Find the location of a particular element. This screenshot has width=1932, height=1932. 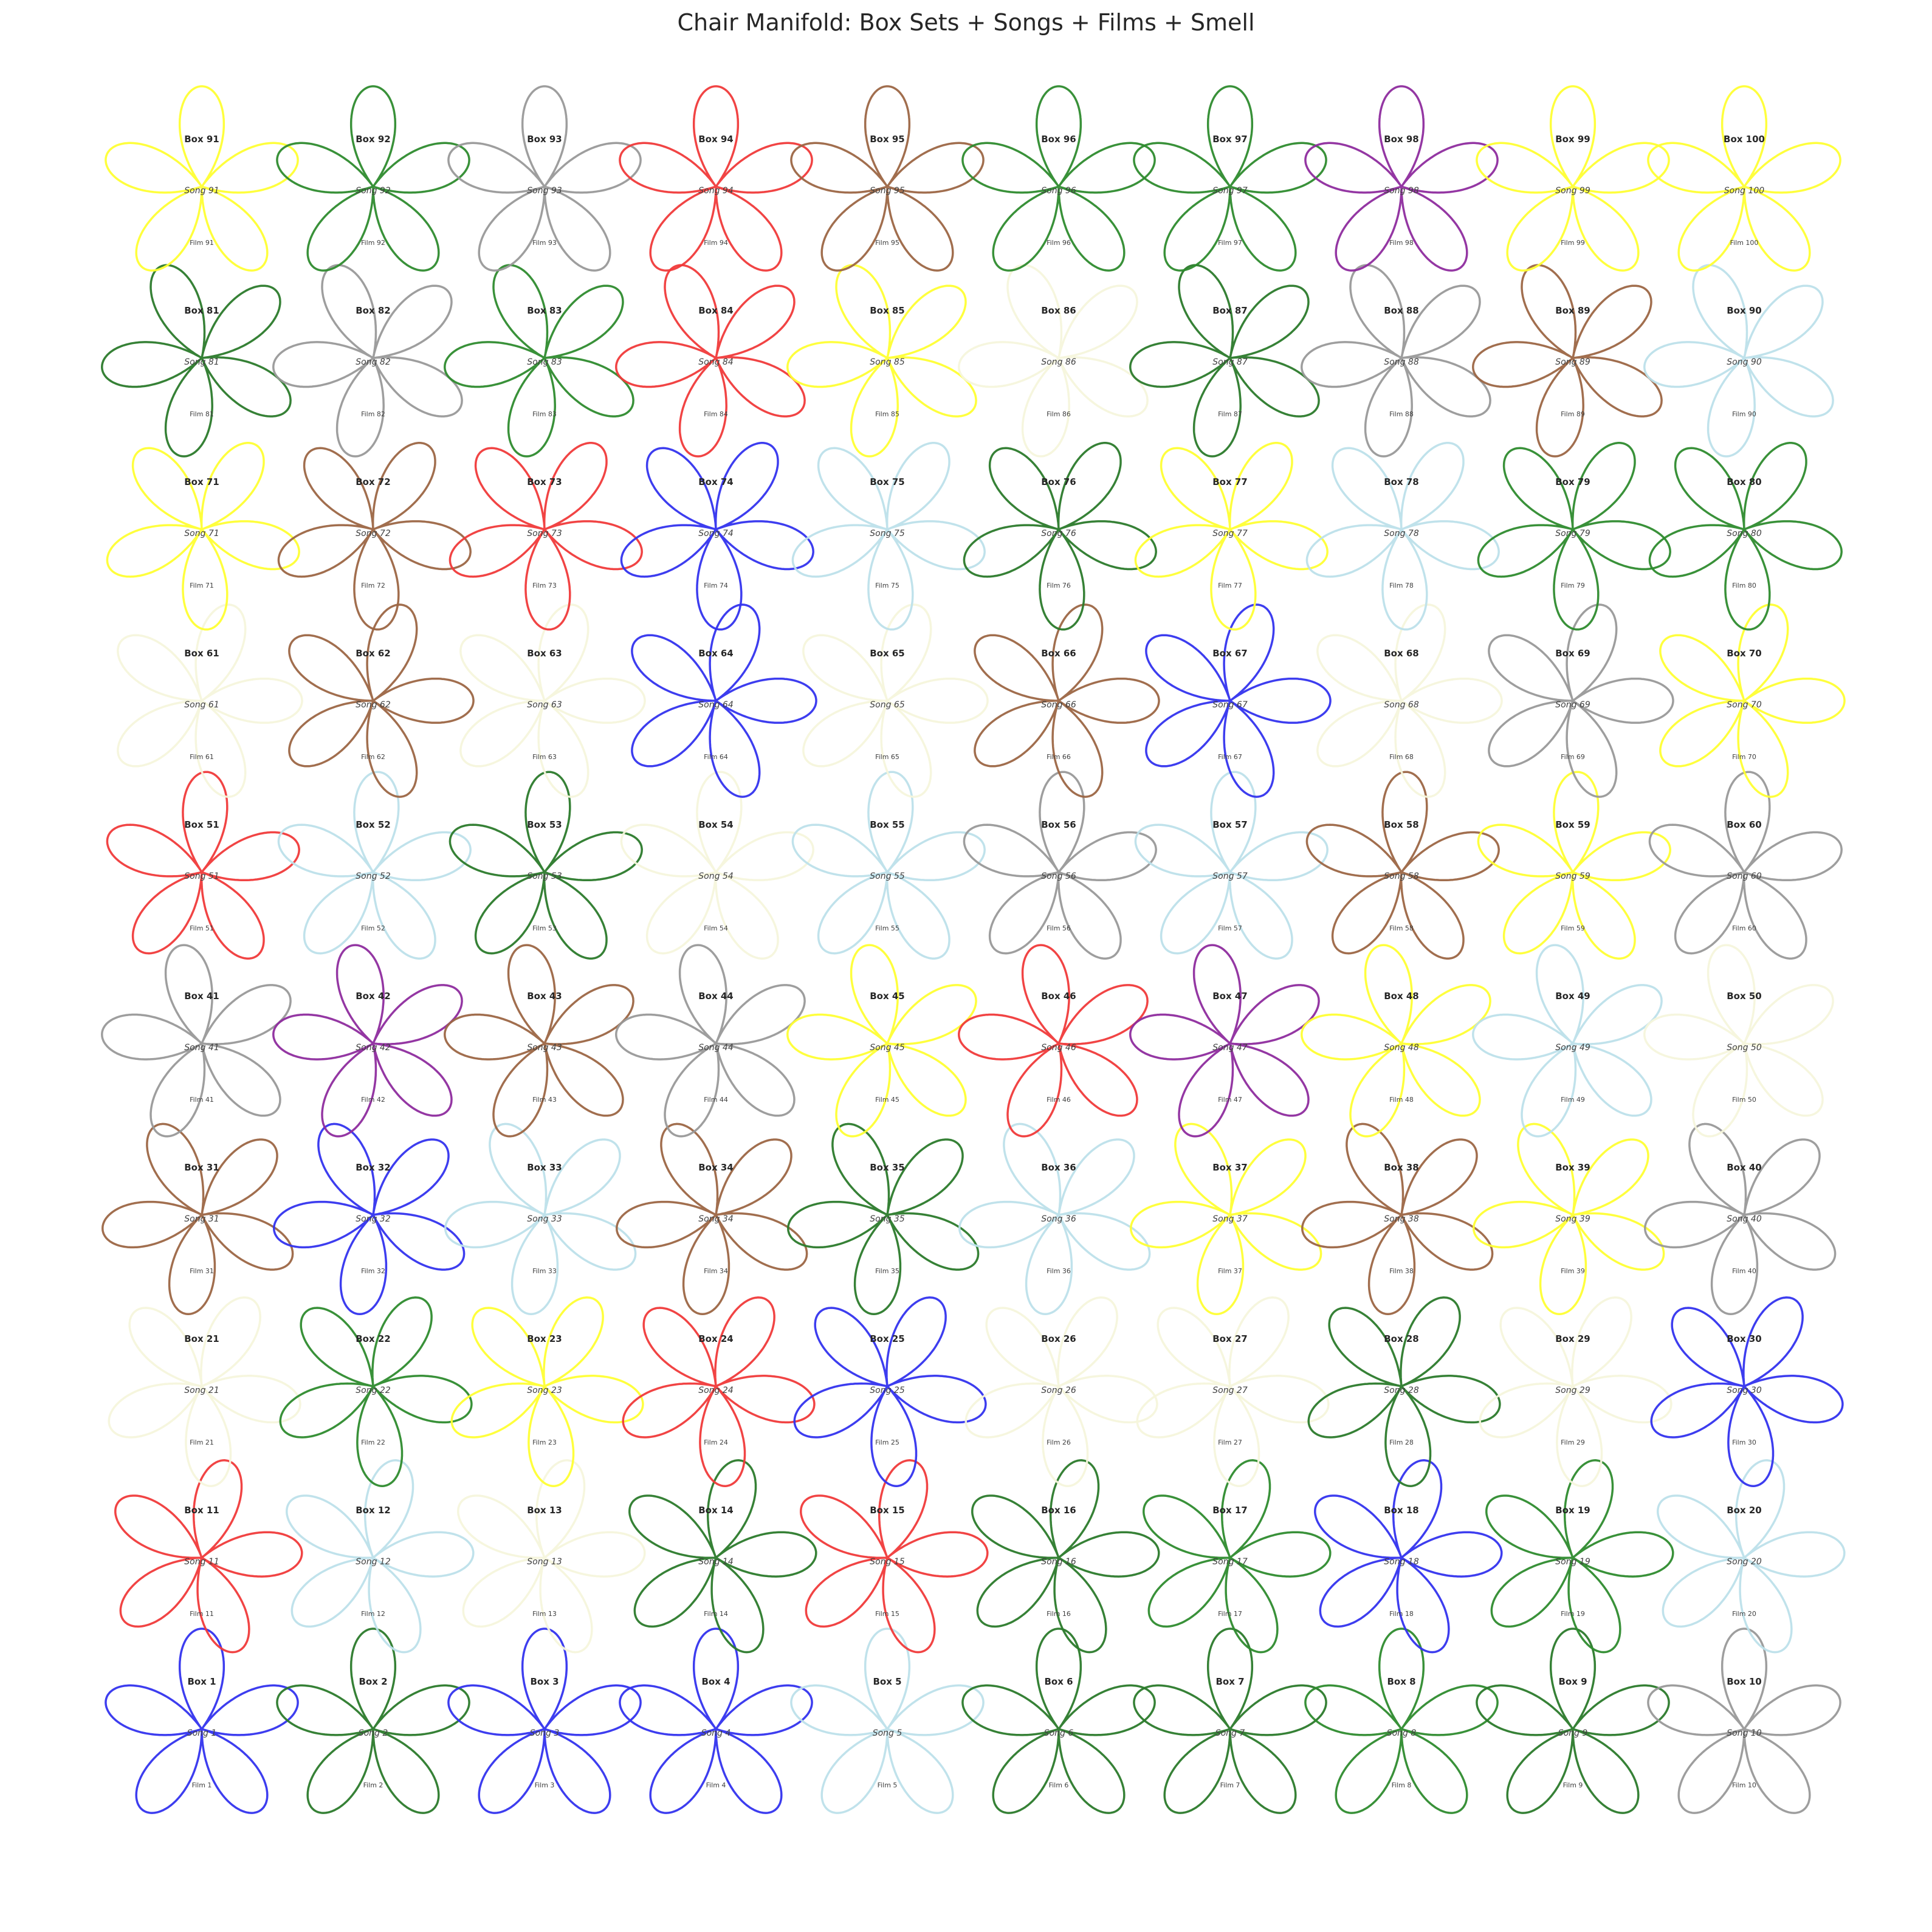

glyph: Box 82 Song 82 Film 82 is located at coordinates (367, 361).